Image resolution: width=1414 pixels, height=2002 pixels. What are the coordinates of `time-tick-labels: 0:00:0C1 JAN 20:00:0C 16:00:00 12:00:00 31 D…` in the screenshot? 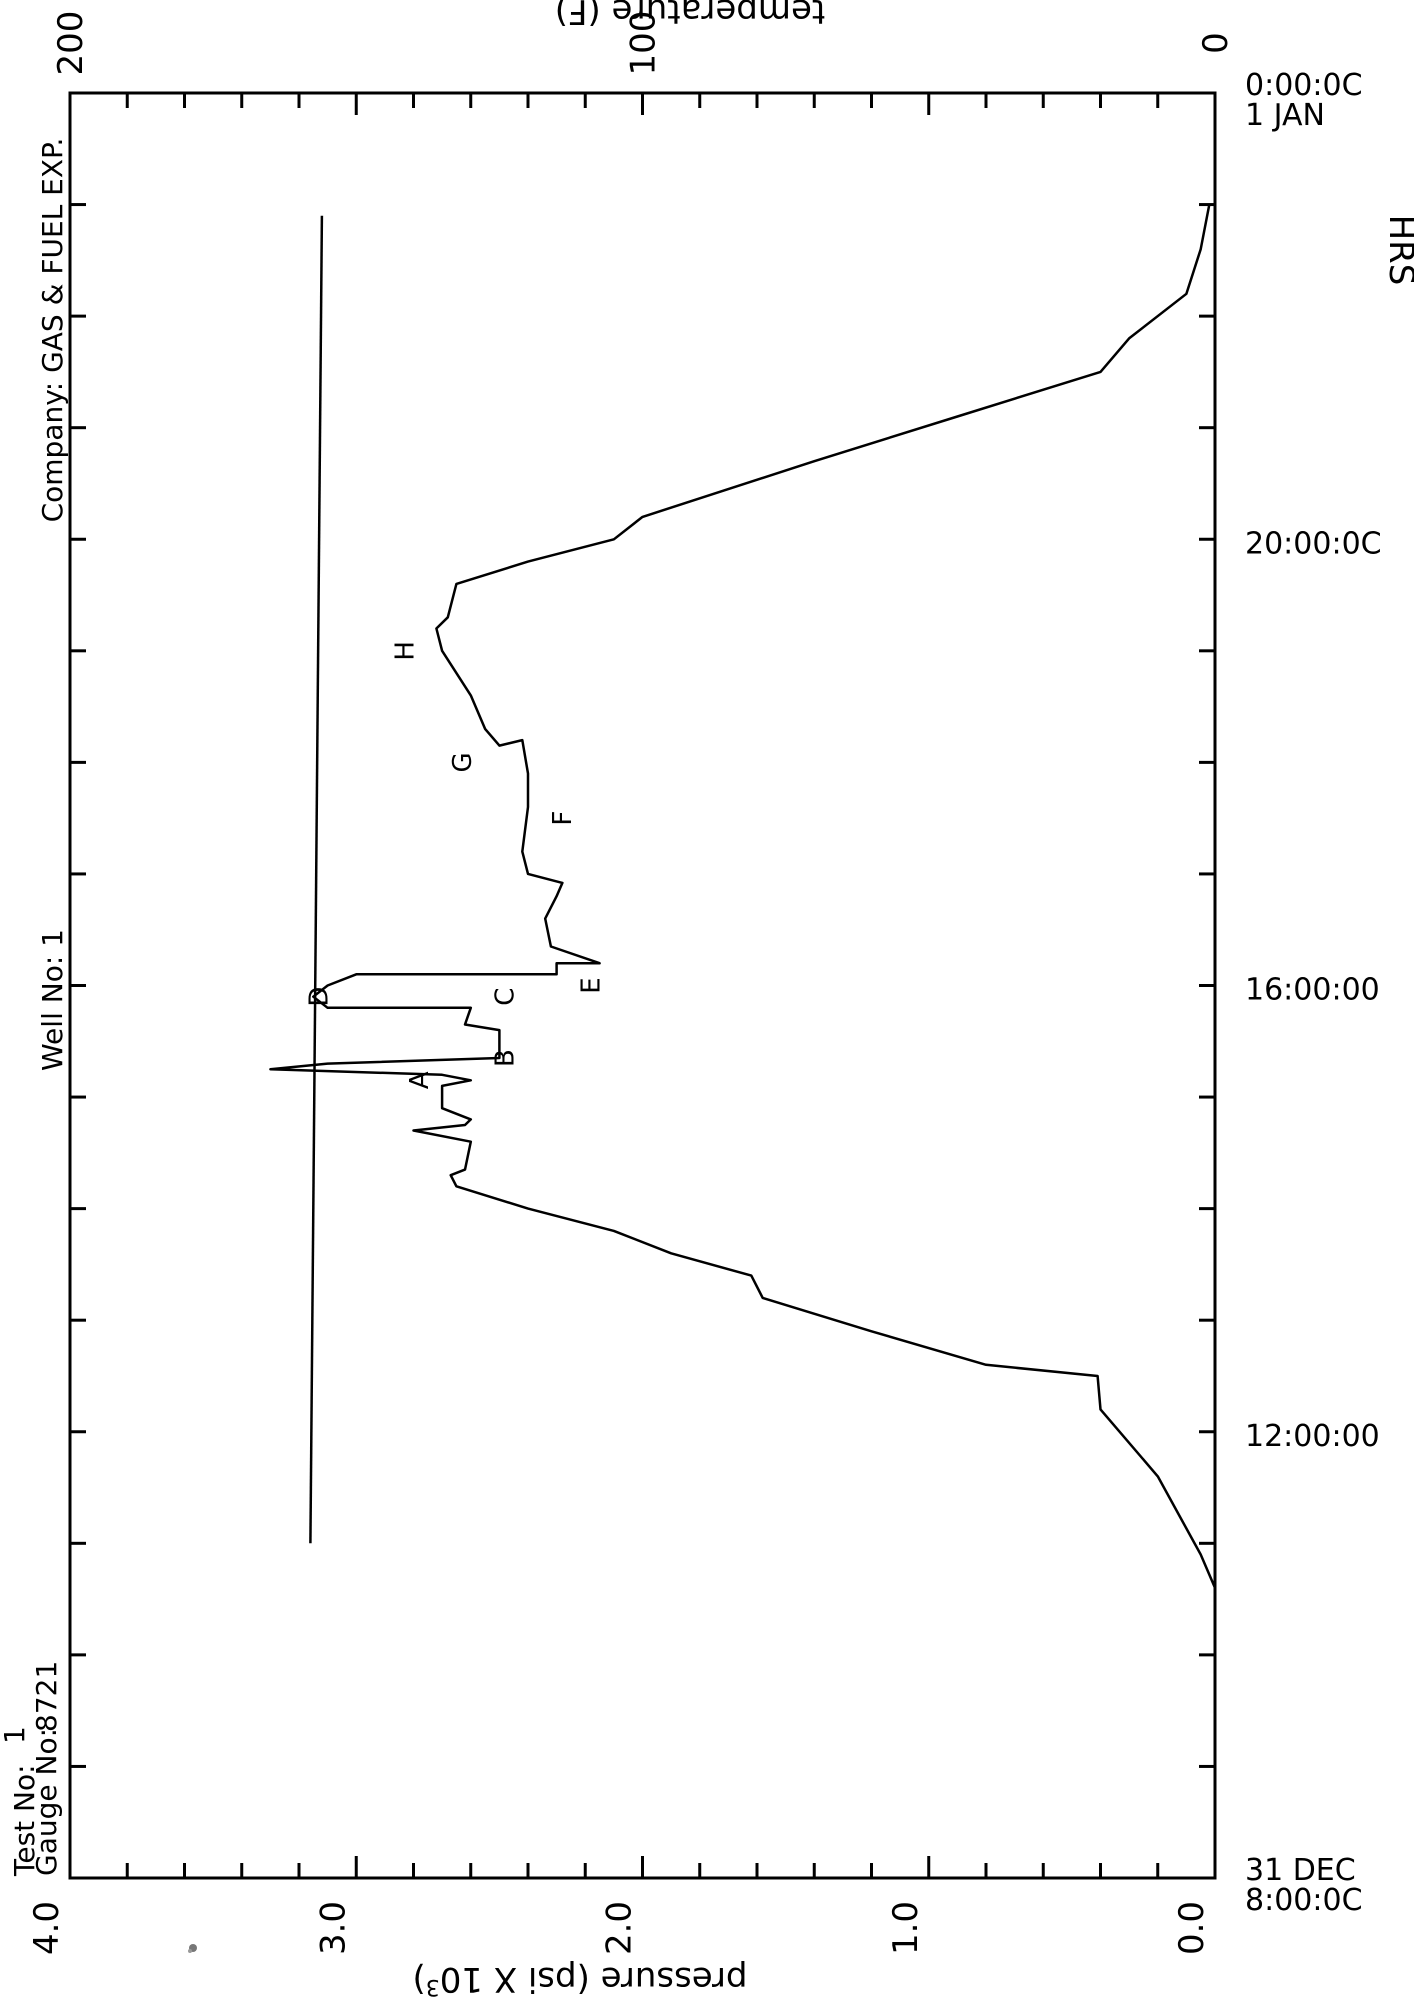 It's located at (1313, 993).